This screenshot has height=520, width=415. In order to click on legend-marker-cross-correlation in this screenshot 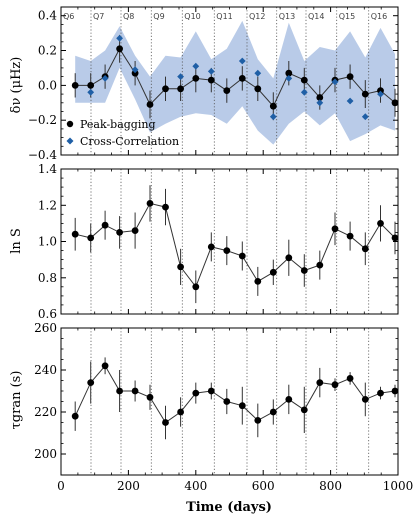, I will do `click(70, 141)`.